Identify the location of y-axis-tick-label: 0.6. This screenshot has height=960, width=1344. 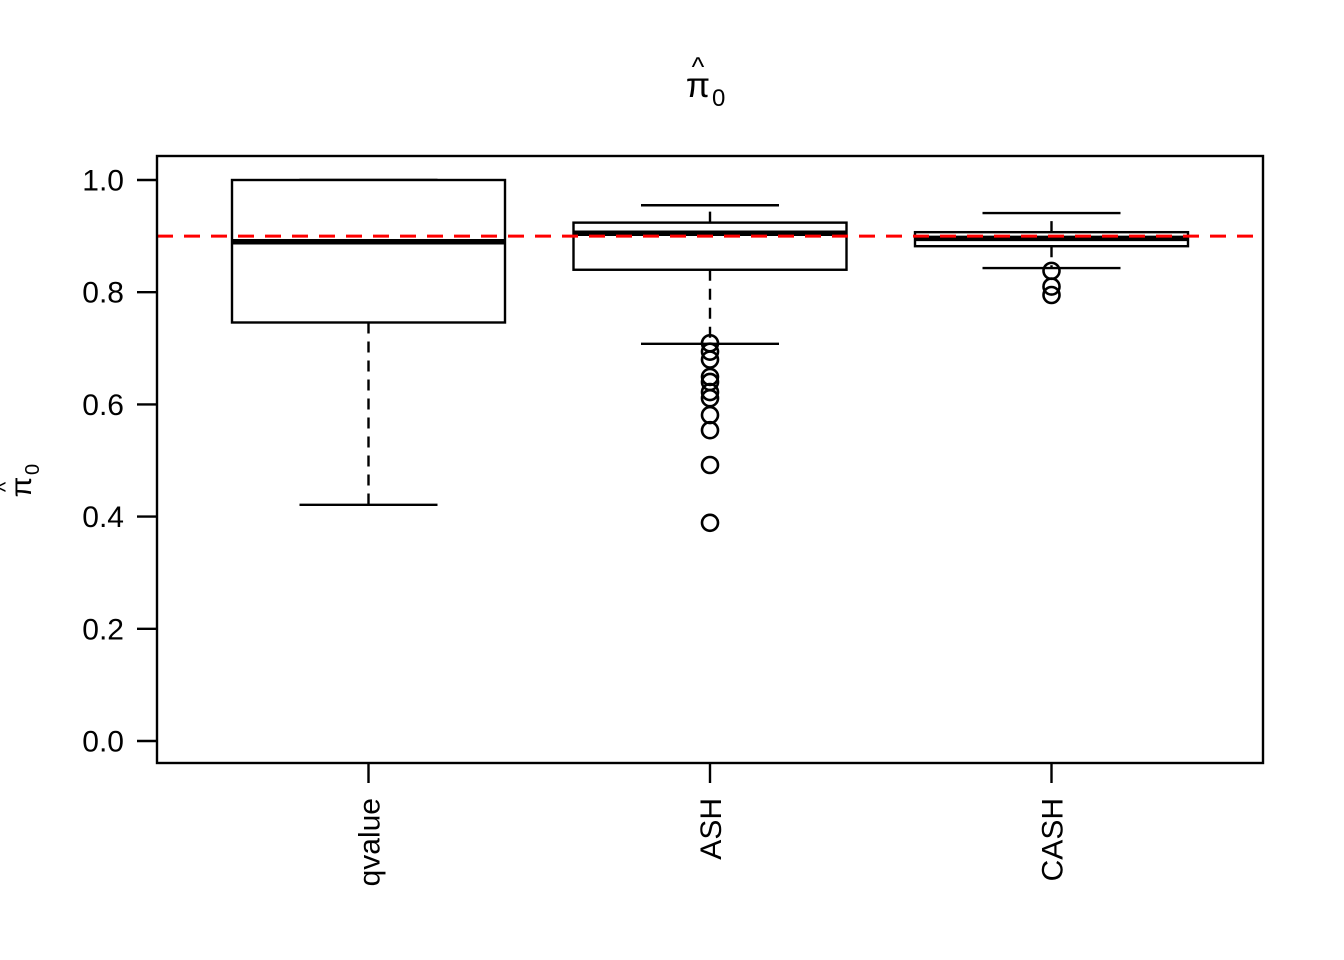
(103, 405).